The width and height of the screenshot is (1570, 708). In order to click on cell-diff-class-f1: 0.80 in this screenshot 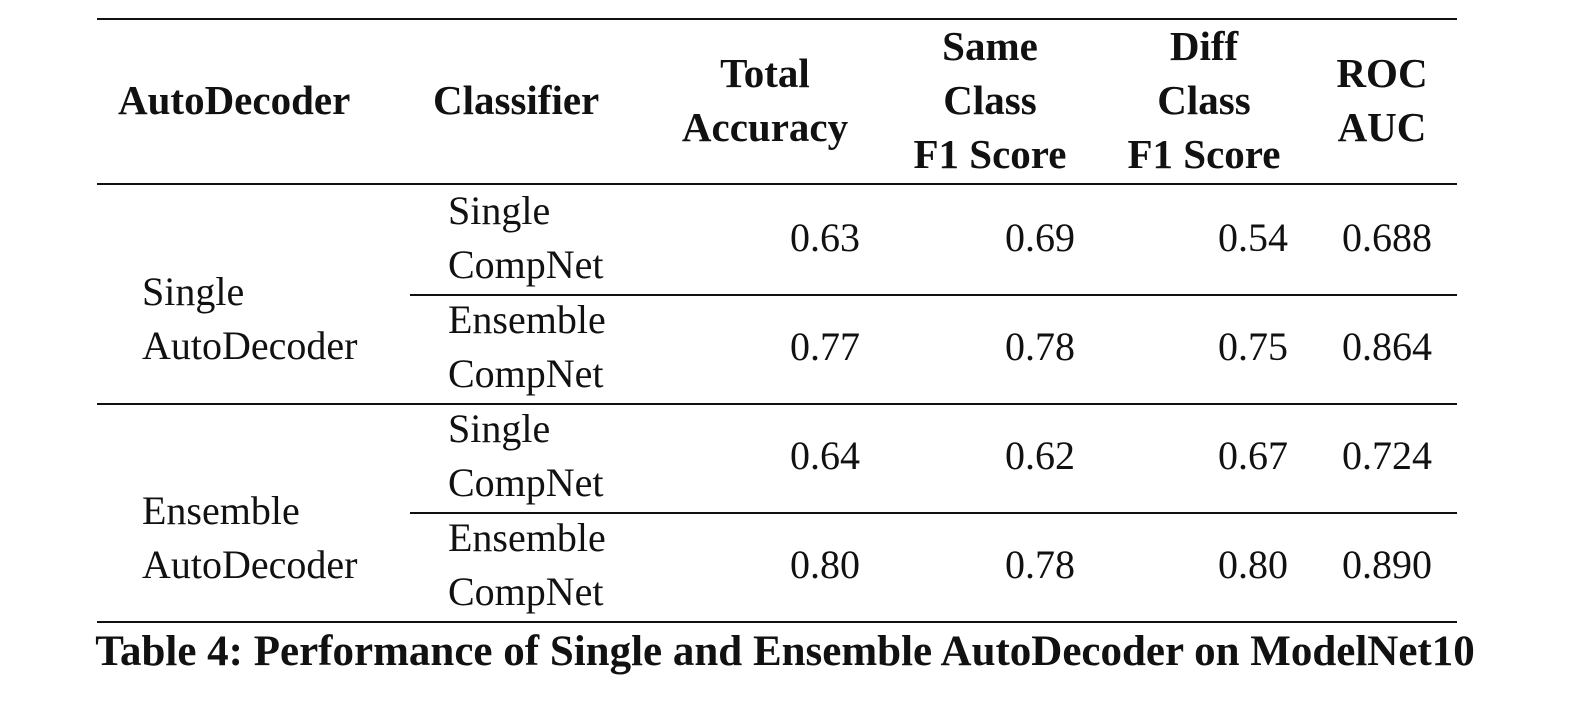, I will do `click(1253, 564)`.